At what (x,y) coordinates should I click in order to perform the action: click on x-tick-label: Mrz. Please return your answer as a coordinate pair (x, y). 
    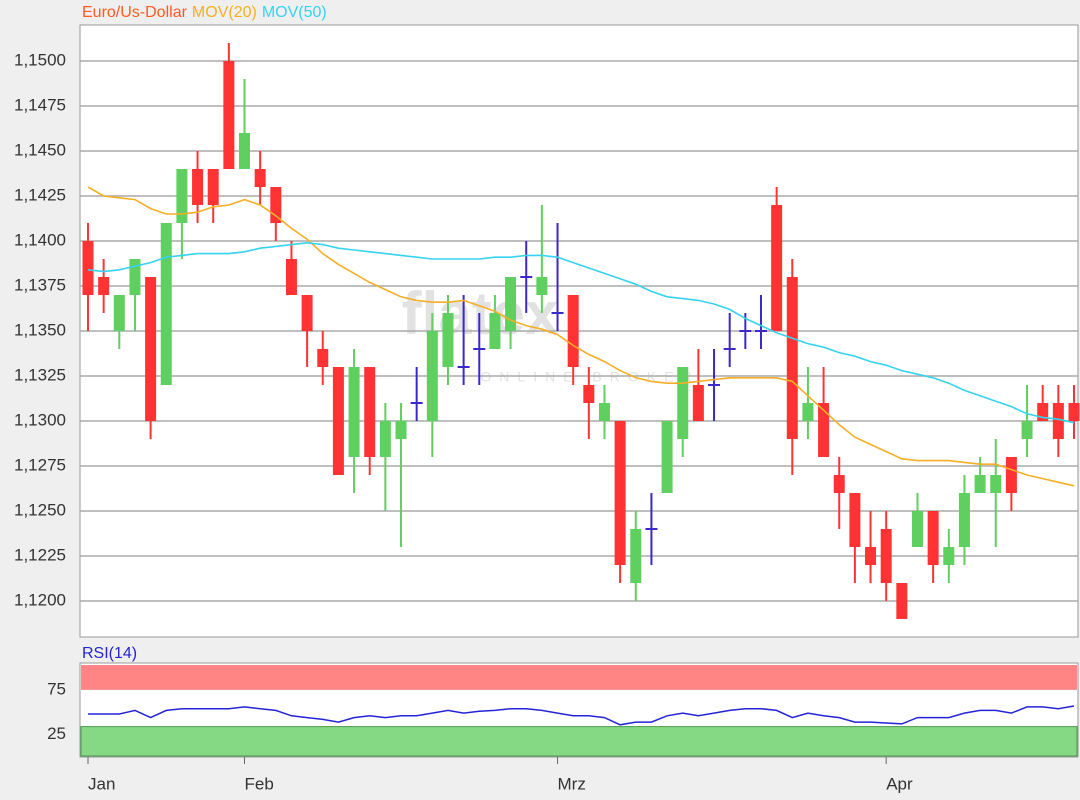
    Looking at the image, I should click on (572, 783).